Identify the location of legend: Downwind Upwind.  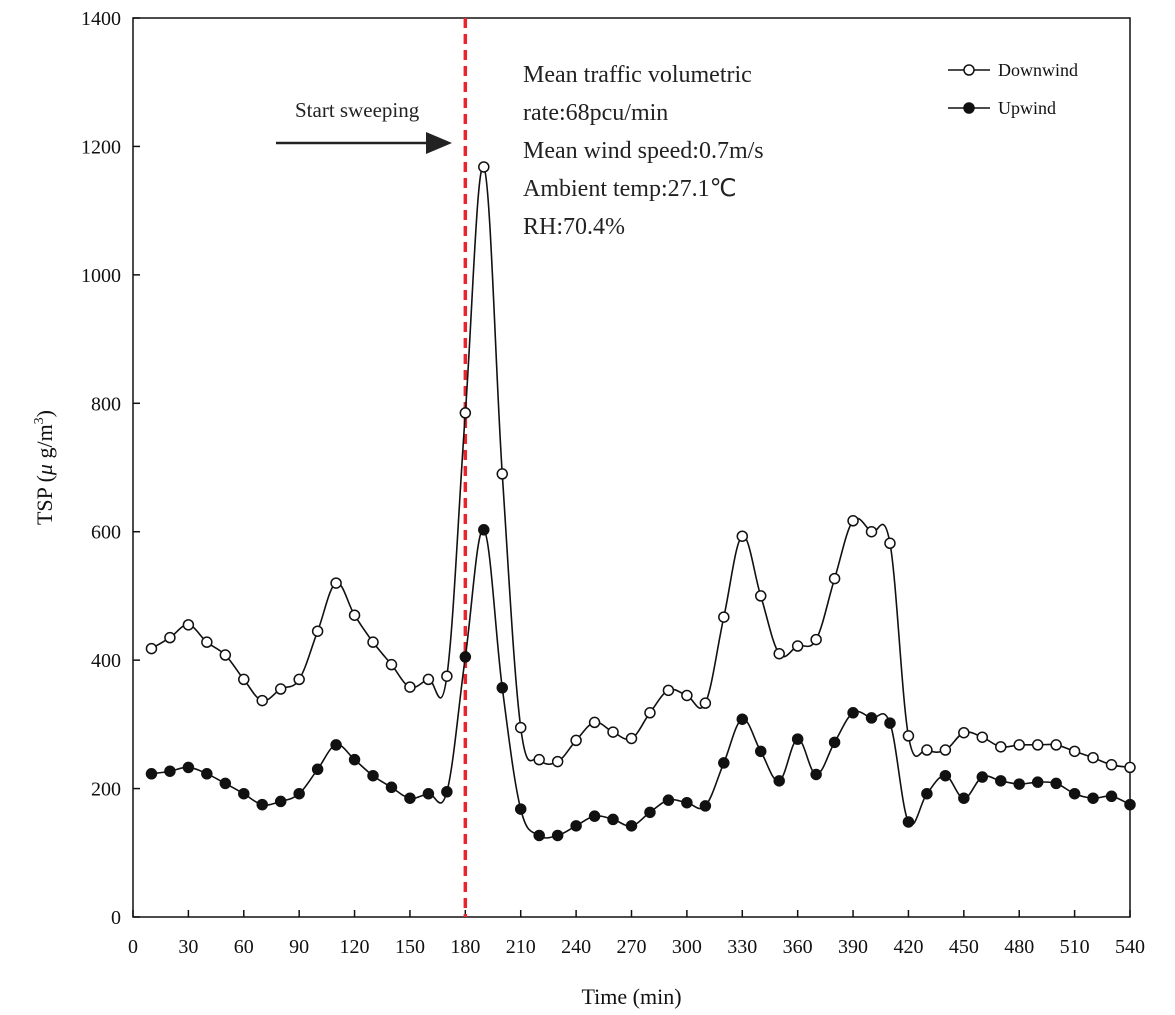
(1013, 89).